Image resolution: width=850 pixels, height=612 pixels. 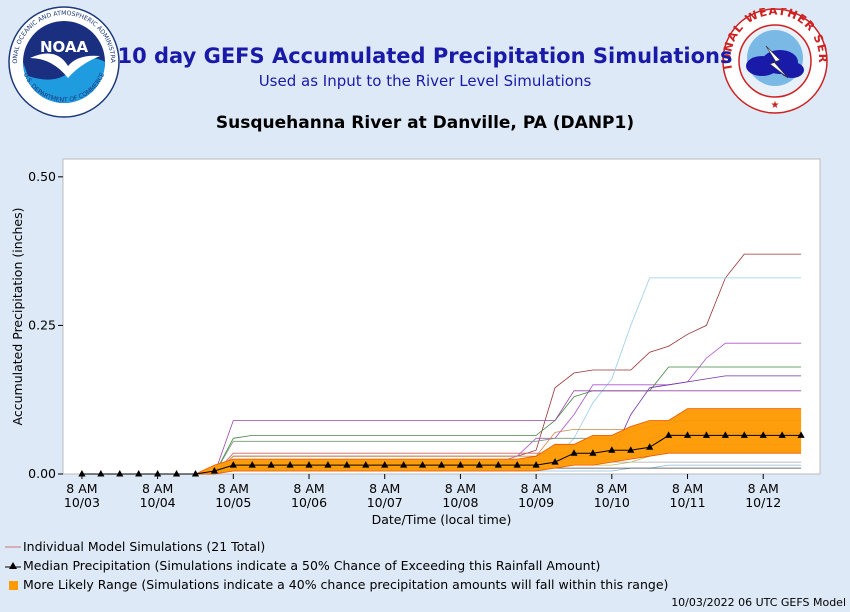 I want to click on y-axis-label: Accumulated Precipitation (inches), so click(x=17, y=317).